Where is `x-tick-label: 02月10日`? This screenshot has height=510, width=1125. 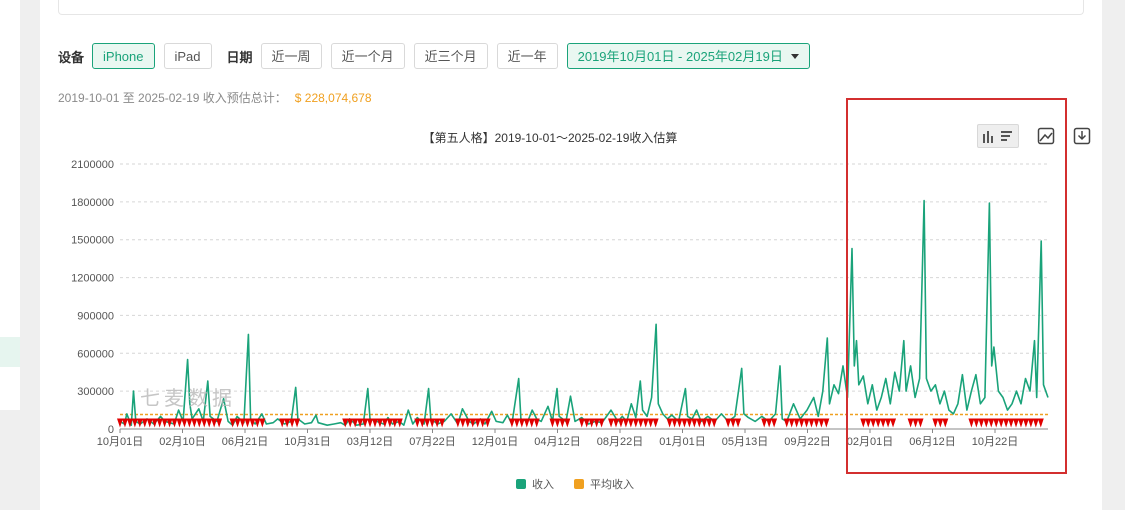
x-tick-label: 02月10日 is located at coordinates (182, 442).